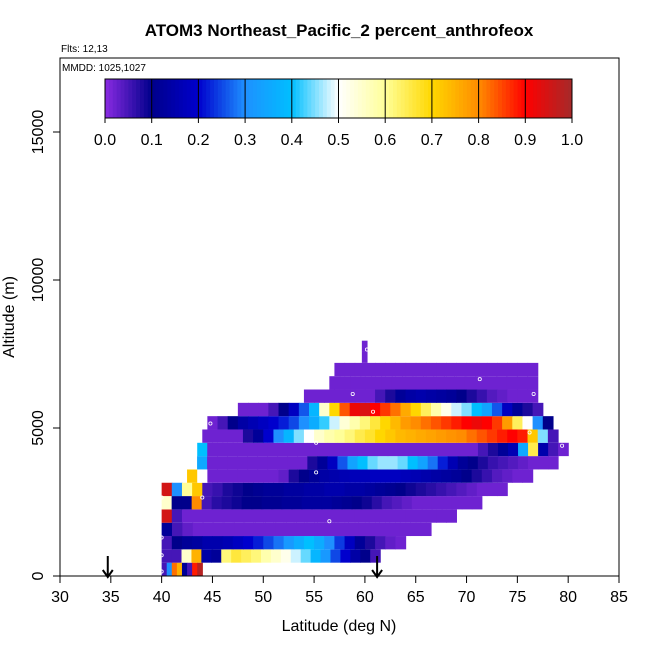  I want to click on colorbar: 0.0 0.1 0.2 0.3 0.4 0.5 0.6 0.7 0.8 0.9 1.0, so click(338, 113).